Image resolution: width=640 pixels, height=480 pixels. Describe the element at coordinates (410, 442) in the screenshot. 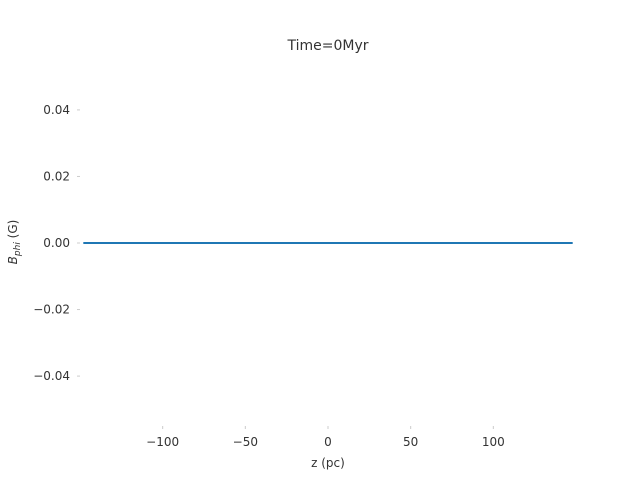

I see `x-tick-label: 50` at that location.